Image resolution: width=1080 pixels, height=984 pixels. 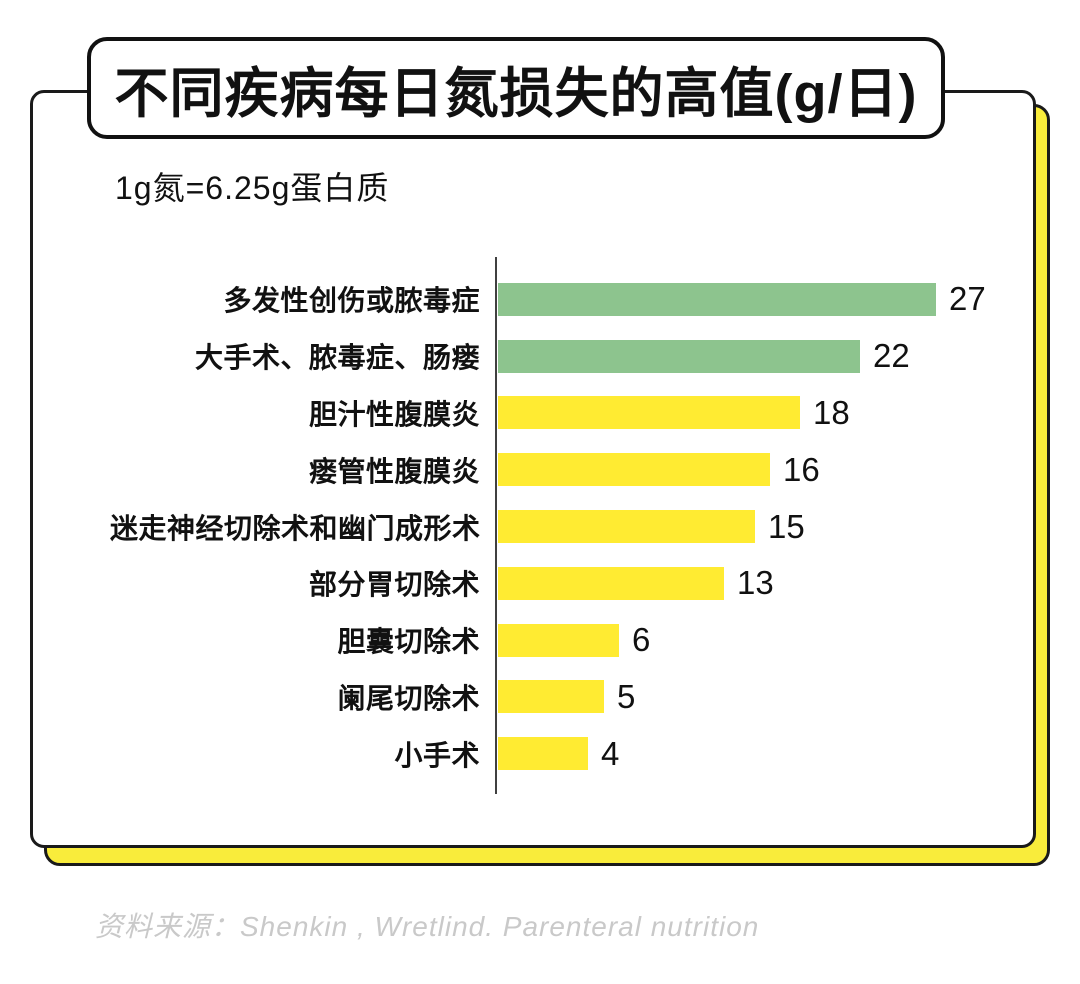 I want to click on chart-row: 胆汁性腹膜炎 18, so click(x=580, y=413).